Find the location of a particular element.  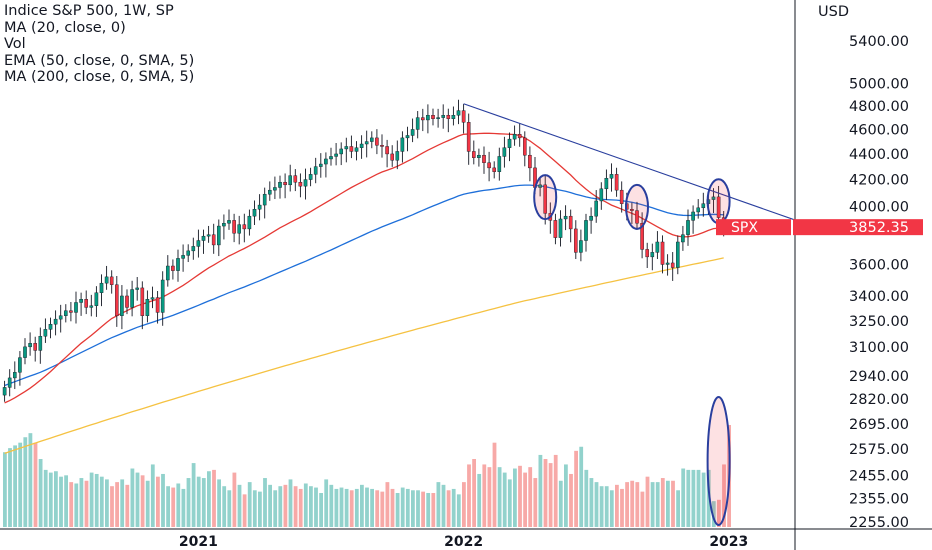

price-tick-label: 4200.00 is located at coordinates (879, 181).